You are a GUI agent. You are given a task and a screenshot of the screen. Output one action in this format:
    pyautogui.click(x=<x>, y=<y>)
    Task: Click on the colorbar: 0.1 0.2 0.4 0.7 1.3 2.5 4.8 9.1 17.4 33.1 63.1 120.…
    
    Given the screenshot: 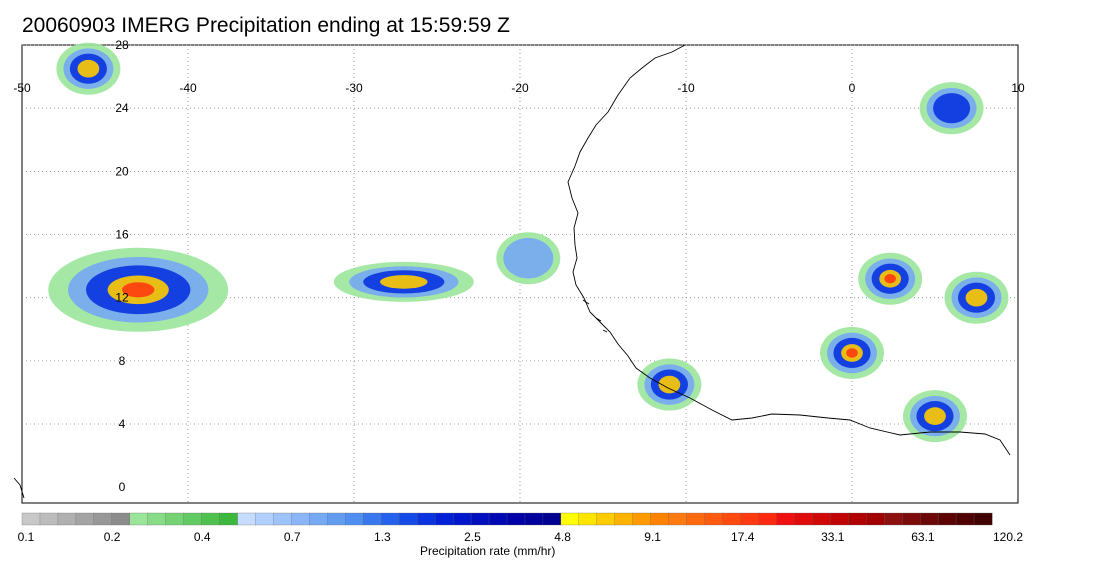 What is the action you would take?
    pyautogui.click(x=520, y=528)
    